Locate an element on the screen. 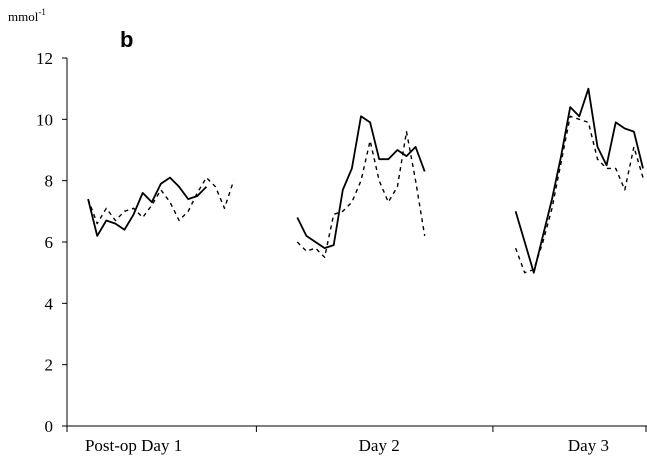 The image size is (647, 462). x-tick-label: Post-op Day 1 is located at coordinates (133, 445).